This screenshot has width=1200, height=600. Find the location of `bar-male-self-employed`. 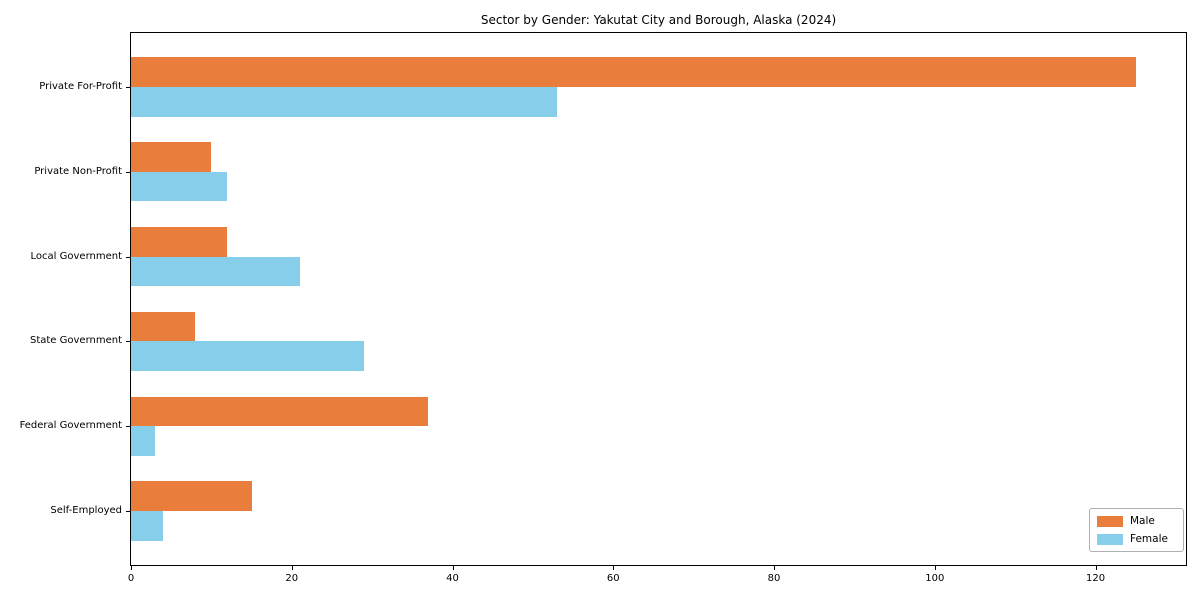

bar-male-self-employed is located at coordinates (191, 496).